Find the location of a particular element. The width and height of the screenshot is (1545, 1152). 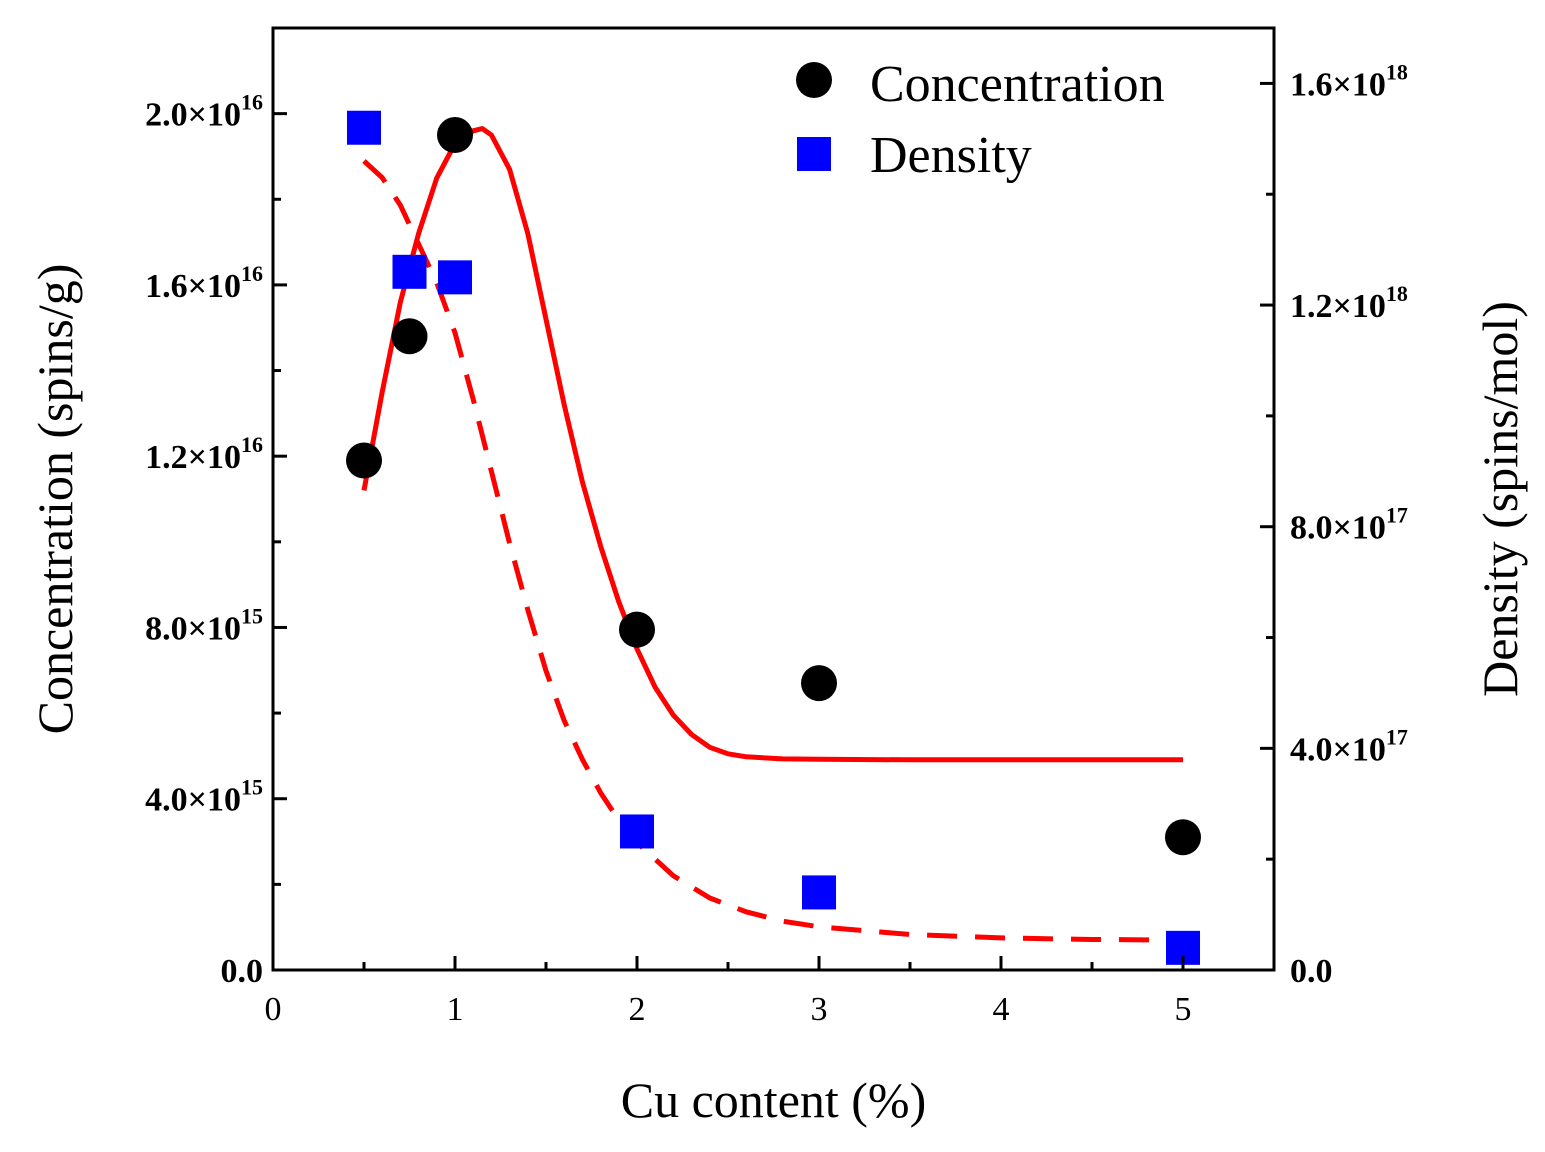

y-right-tick-label-mantissa: 0.0 is located at coordinates (1311, 971).